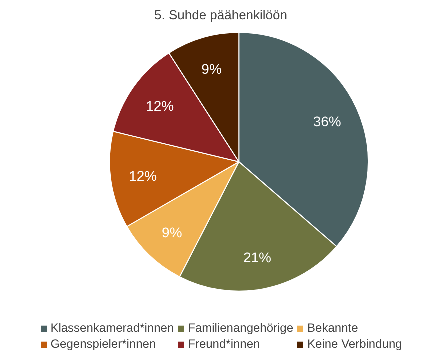  I want to click on legend-label: Freund*innen, so click(224, 344).